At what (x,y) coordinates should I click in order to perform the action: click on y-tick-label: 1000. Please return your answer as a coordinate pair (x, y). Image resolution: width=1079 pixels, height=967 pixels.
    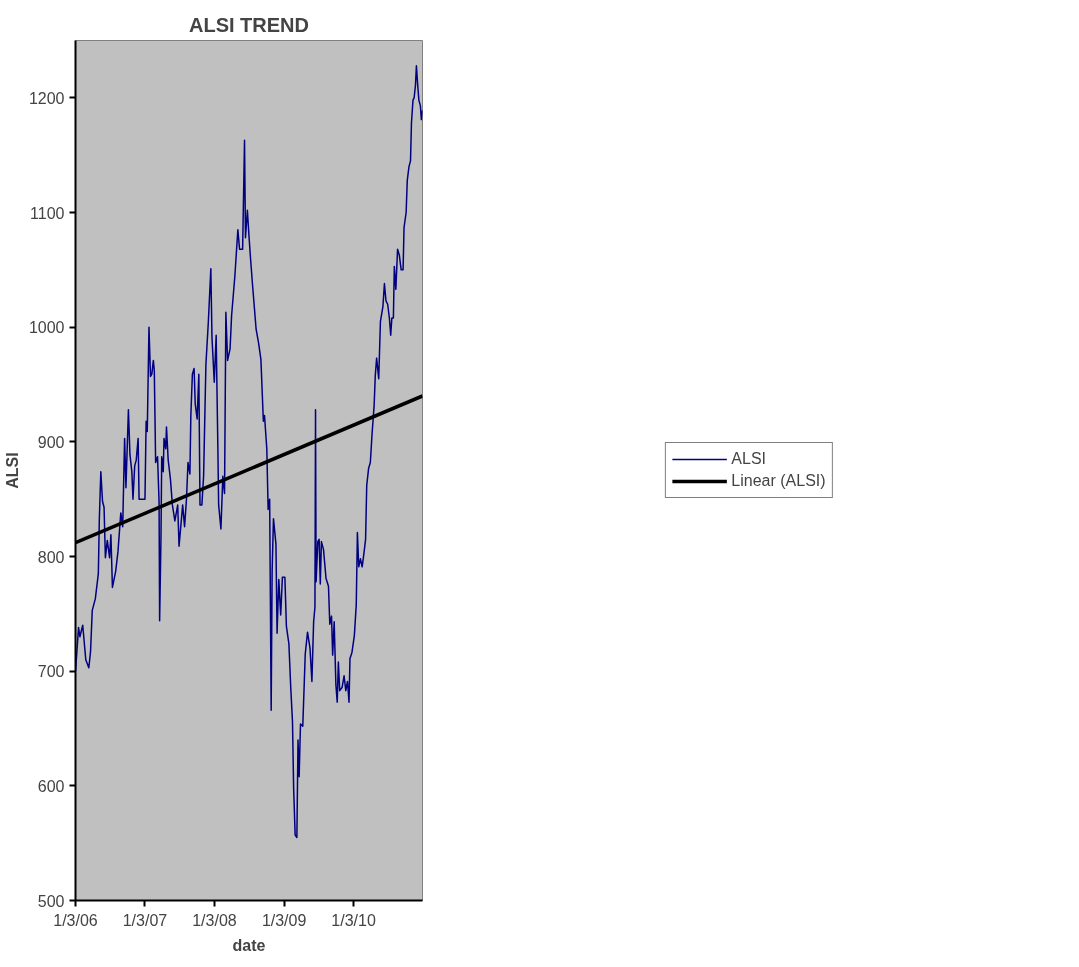
    Looking at the image, I should click on (46, 328).